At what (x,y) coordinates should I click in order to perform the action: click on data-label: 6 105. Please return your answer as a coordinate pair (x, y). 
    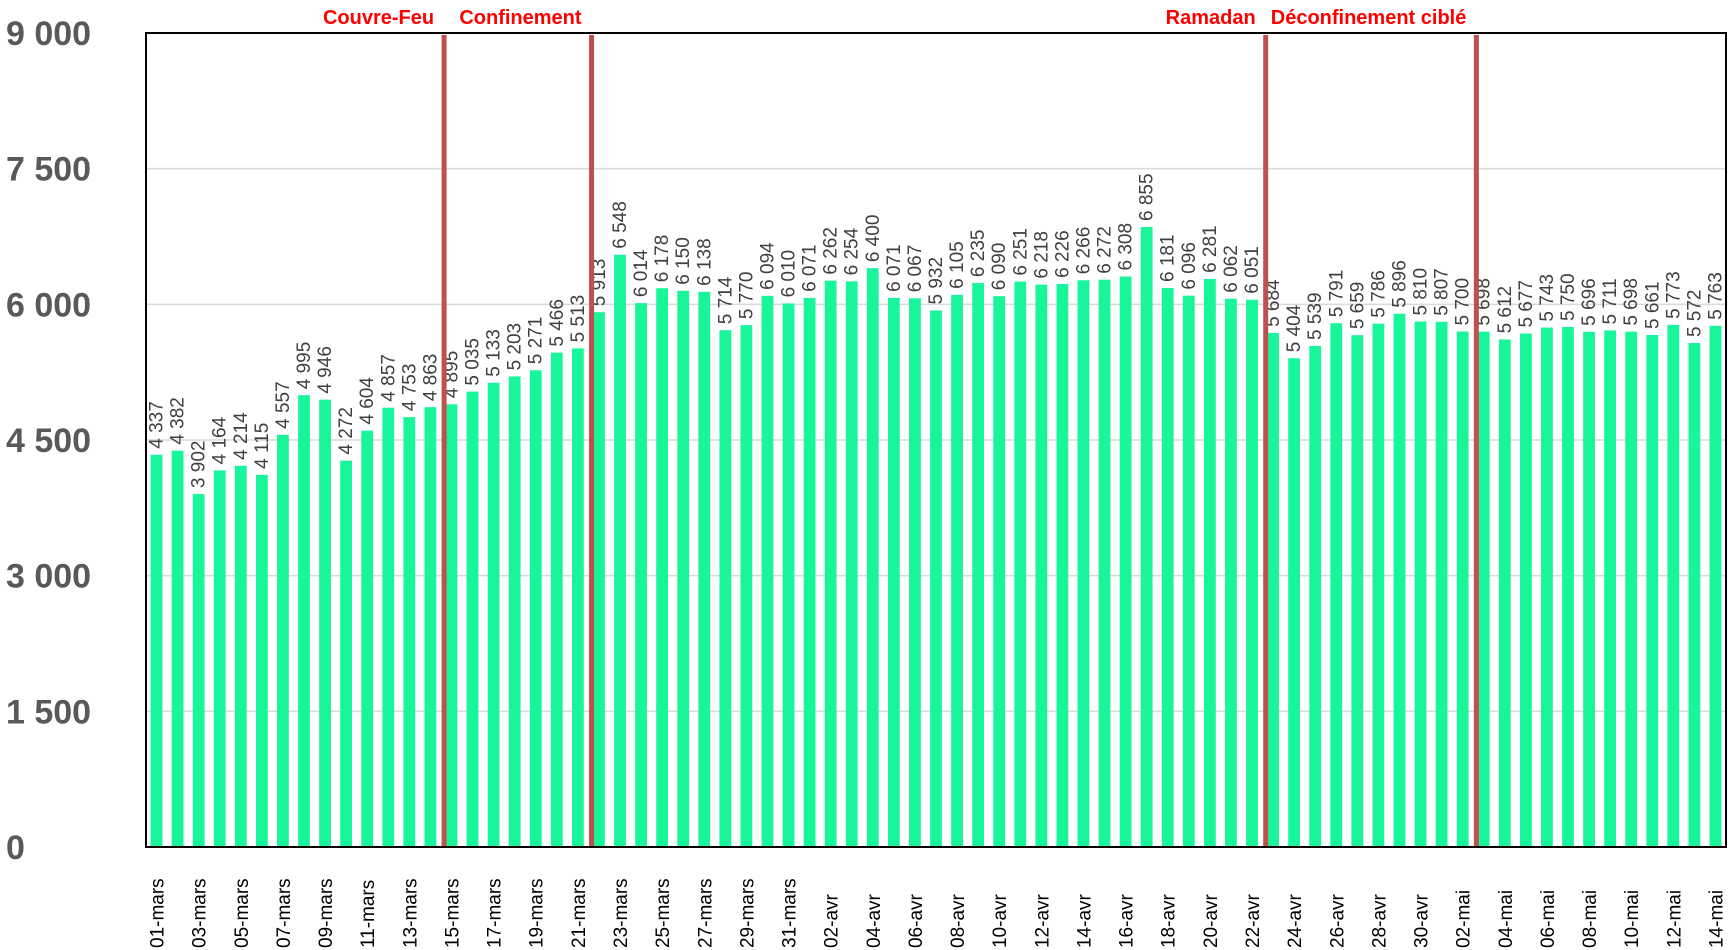
    Looking at the image, I should click on (957, 265).